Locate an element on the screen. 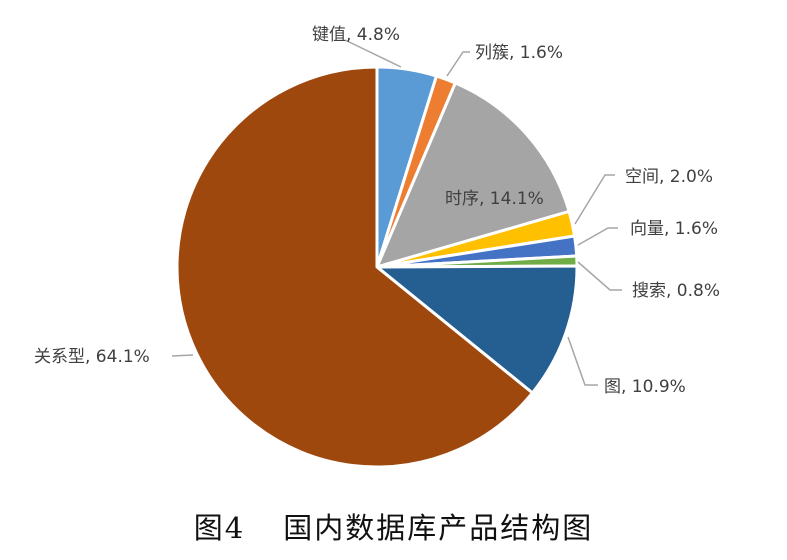 The image size is (787, 560). leader-line-graph is located at coordinates (582, 361).